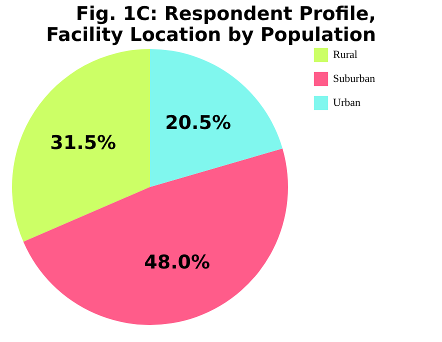 The width and height of the screenshot is (442, 342). Describe the element at coordinates (83, 143) in the screenshot. I see `data-label: 31.5%` at that location.